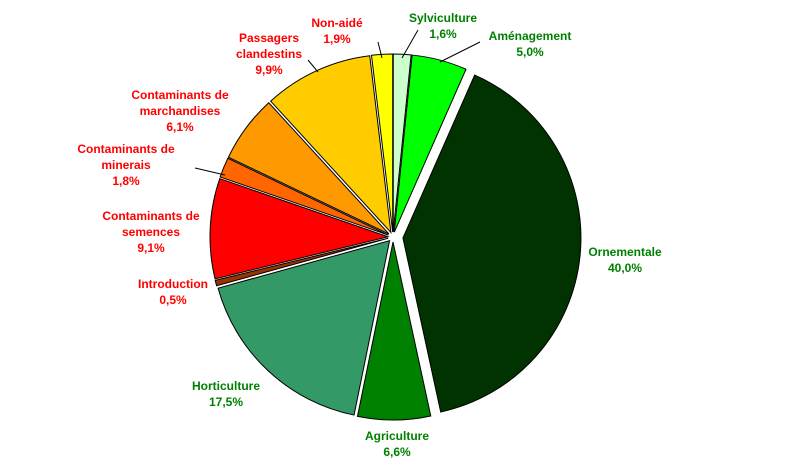 This screenshot has height=471, width=791. Describe the element at coordinates (151, 248) in the screenshot. I see `value-label: 9,1%` at that location.